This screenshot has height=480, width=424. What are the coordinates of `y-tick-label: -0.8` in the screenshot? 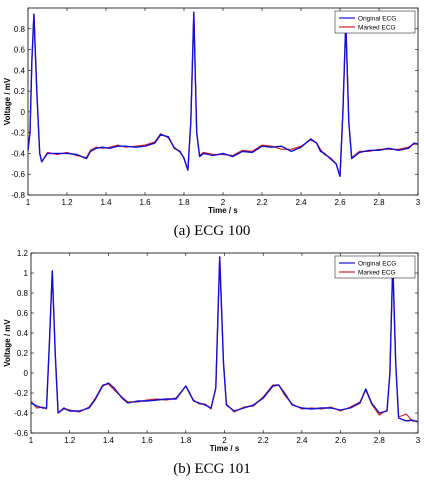 It's located at (18, 195).